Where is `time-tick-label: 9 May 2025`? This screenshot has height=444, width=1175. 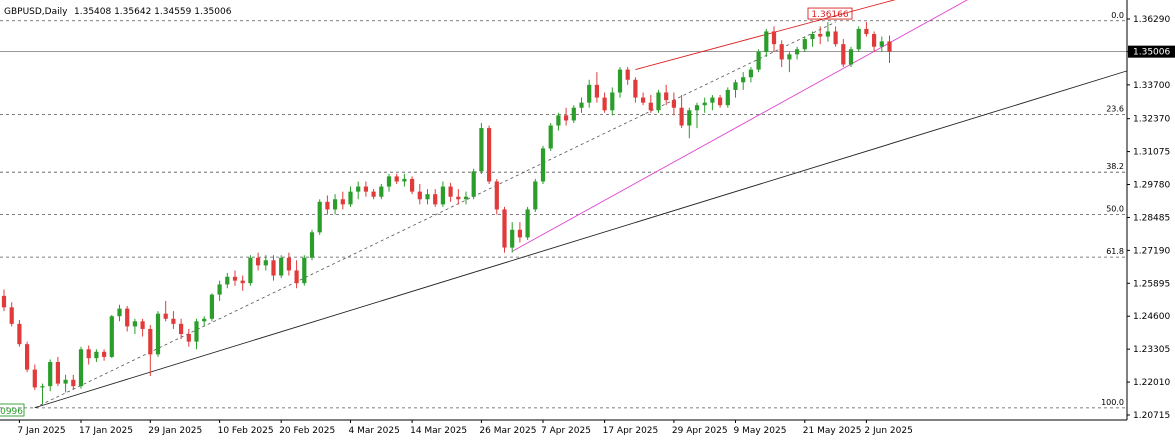
time-tick-label: 9 May 2025 is located at coordinates (760, 431).